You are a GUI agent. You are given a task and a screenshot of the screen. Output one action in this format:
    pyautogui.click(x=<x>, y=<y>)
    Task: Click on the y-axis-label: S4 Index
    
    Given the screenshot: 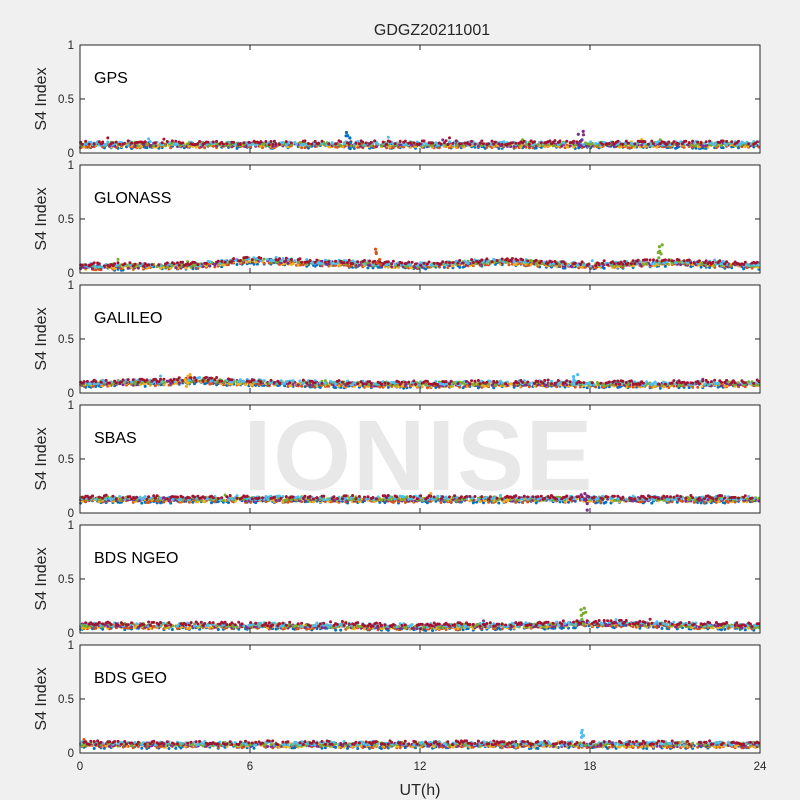 What is the action you would take?
    pyautogui.click(x=41, y=218)
    